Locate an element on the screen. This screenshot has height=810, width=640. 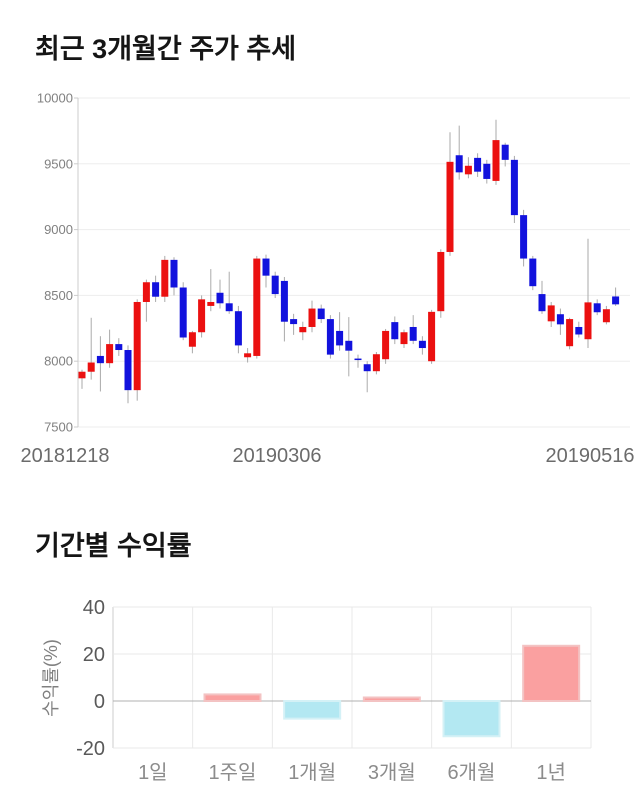
returns-category-label: 1개월 is located at coordinates (312, 772).